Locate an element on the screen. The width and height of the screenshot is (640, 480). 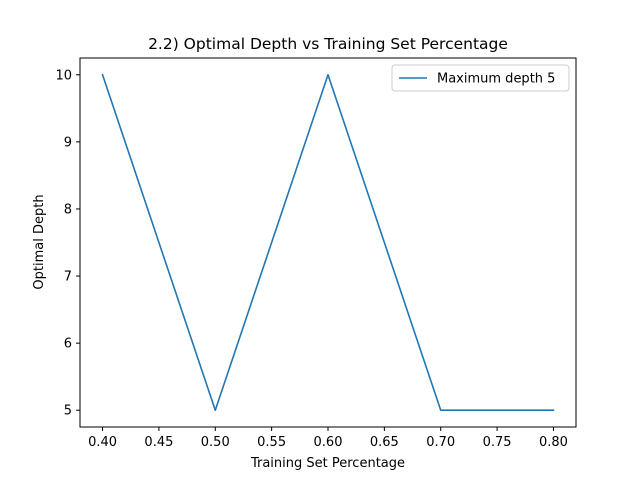
y-tick-label: 7 is located at coordinates (68, 277).